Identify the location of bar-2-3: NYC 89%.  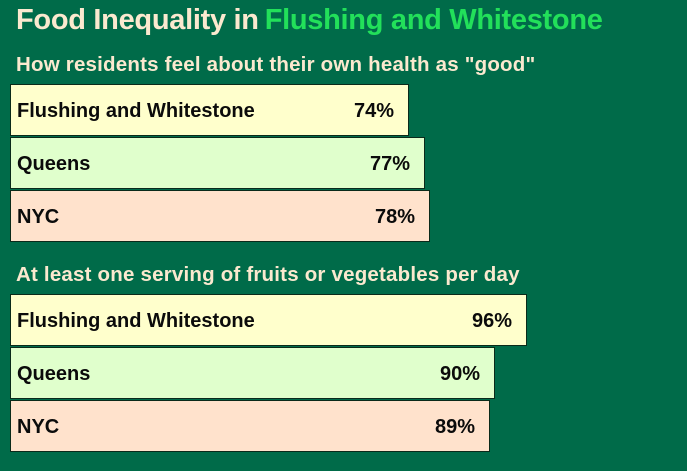
(250, 426).